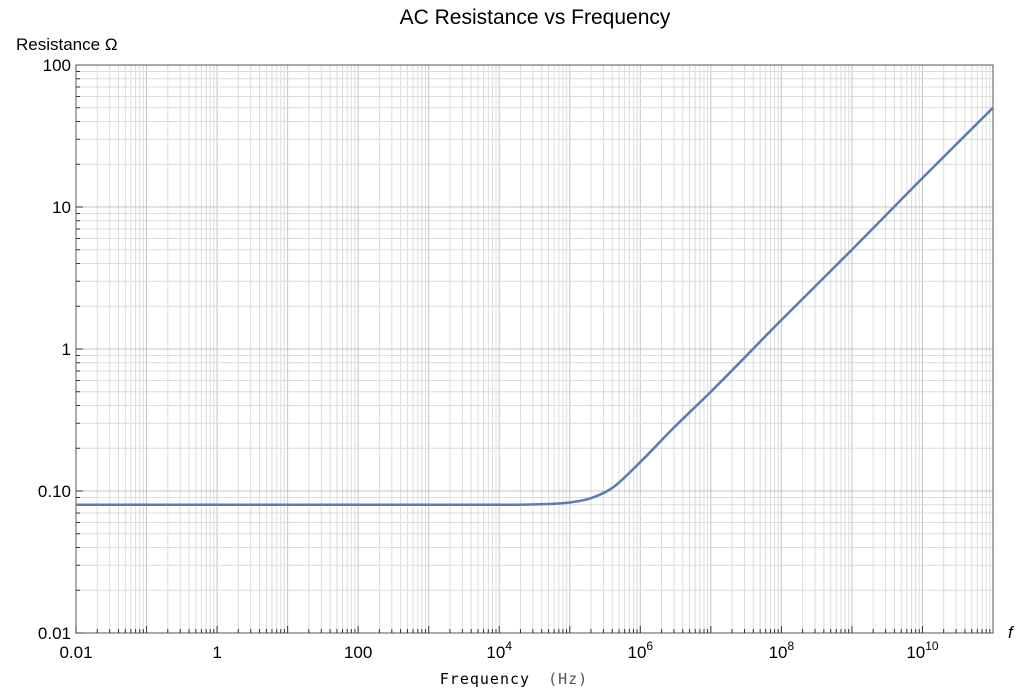 This screenshot has height=698, width=1023. Describe the element at coordinates (216, 652) in the screenshot. I see `x-tick-label: 1` at that location.